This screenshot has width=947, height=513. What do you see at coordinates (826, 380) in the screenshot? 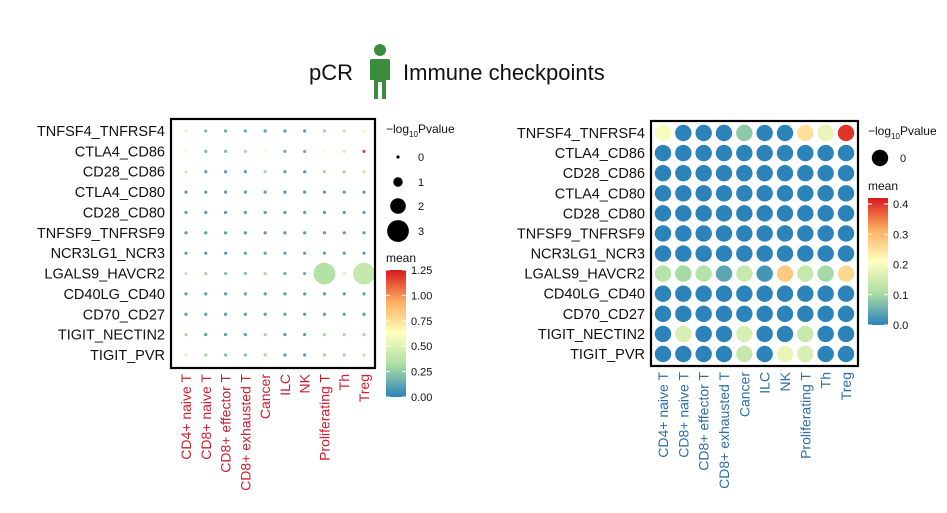
I see `column-label: Th` at bounding box center [826, 380].